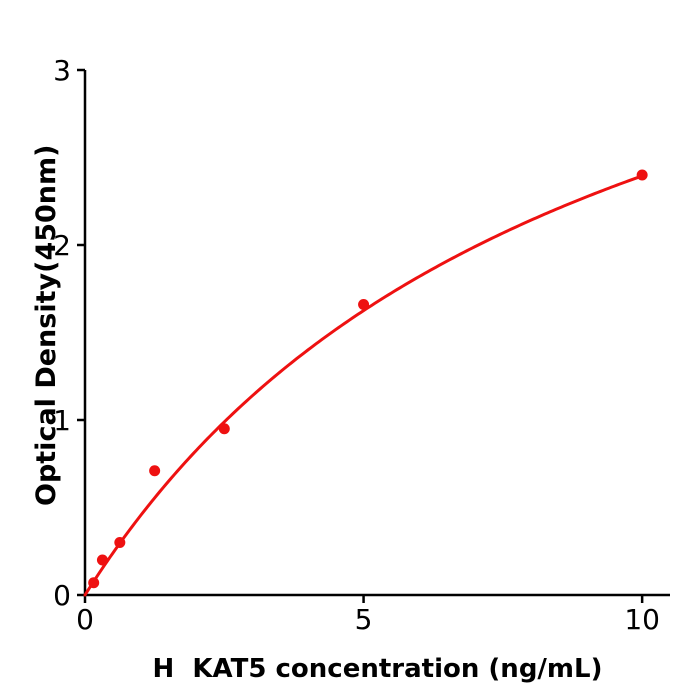 The image size is (700, 700). I want to click on y-tick-label: 3, so click(62, 70).